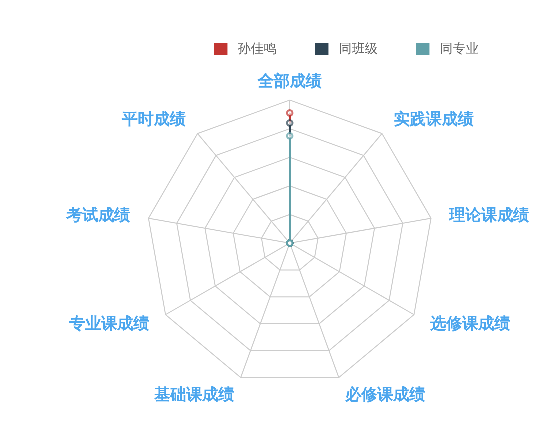 The height and width of the screenshot is (423, 557). I want to click on legend-label: 孙佳鸣, so click(257, 49).